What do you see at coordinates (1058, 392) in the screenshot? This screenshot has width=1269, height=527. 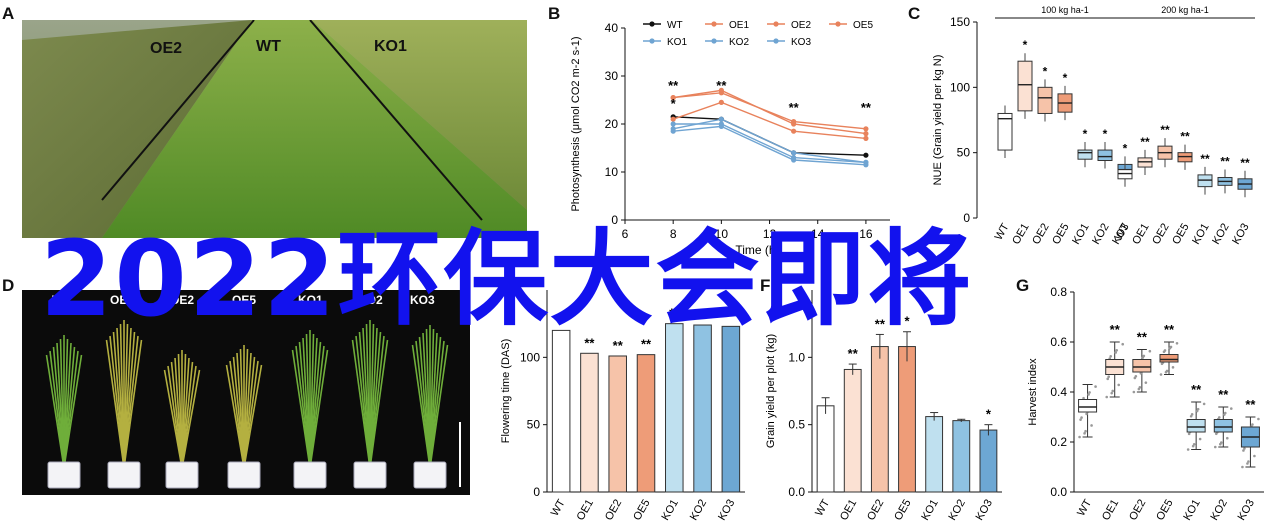 I see `y-tick-label: 0.4` at bounding box center [1058, 392].